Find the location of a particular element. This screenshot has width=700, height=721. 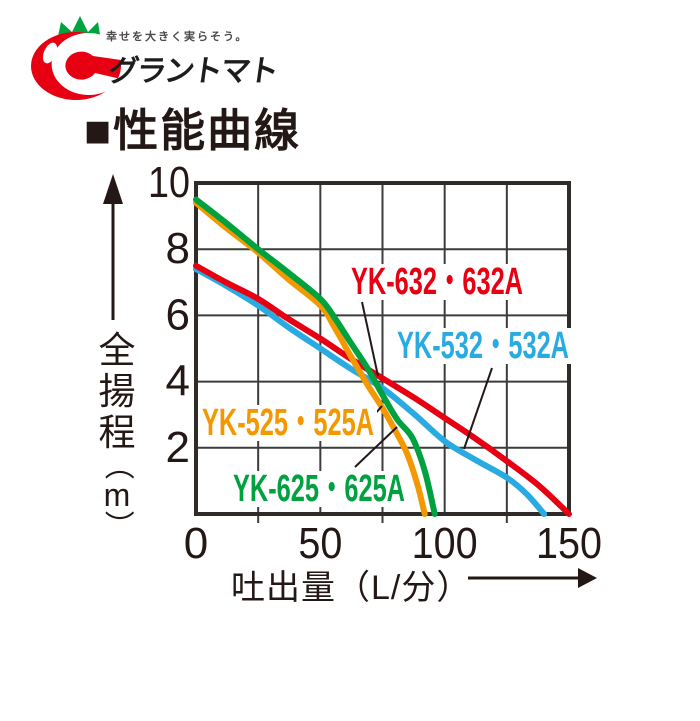

y-tick-label: 8 is located at coordinates (178, 248).